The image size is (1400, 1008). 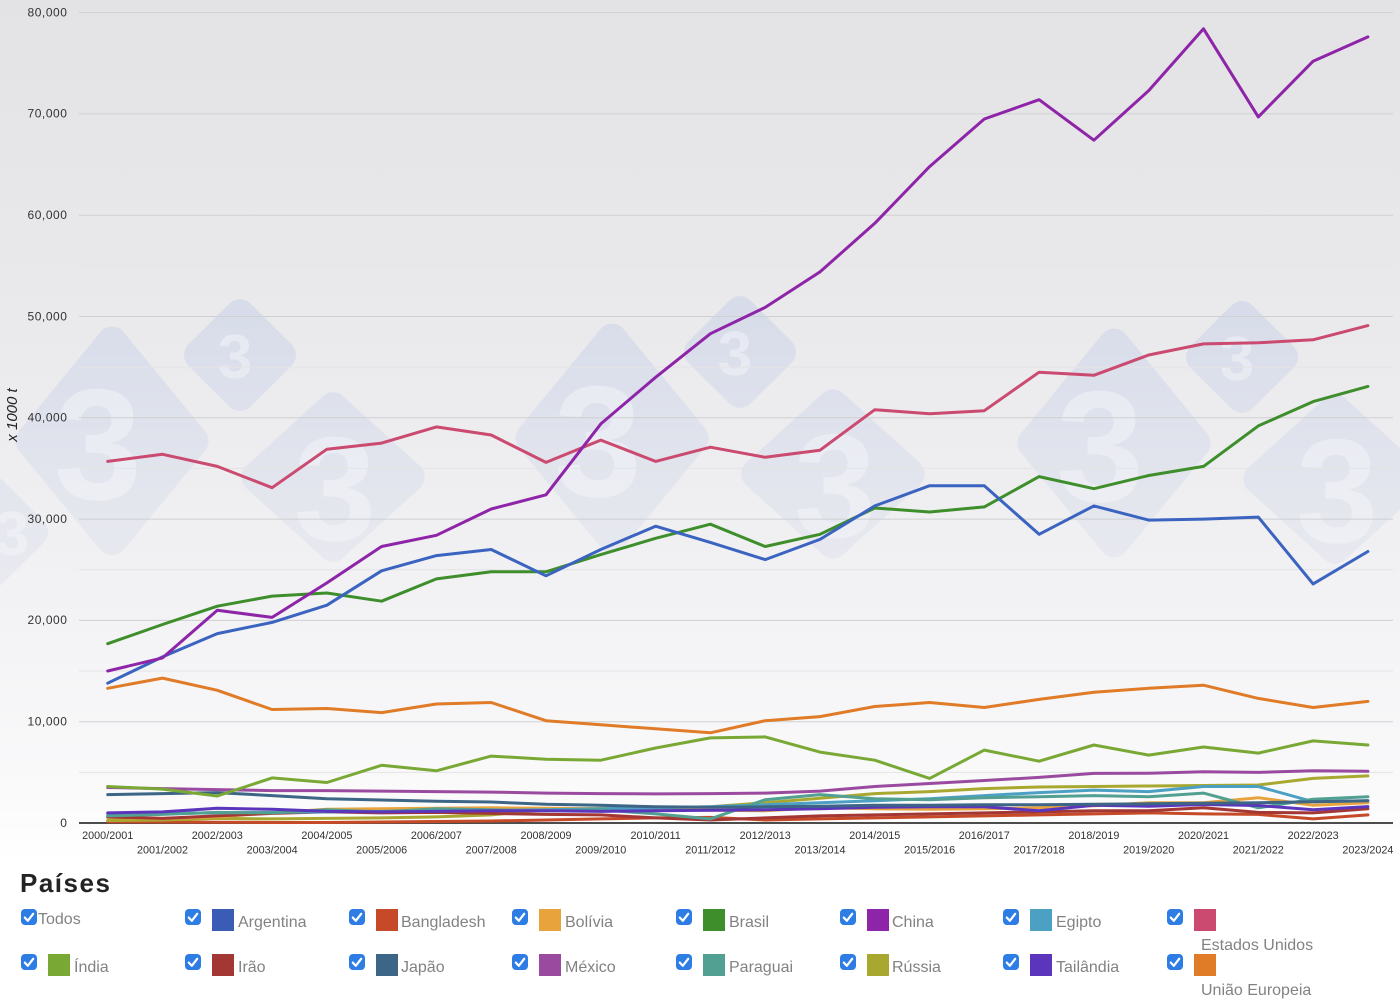 I want to click on svg-text: 2019/2020, so click(x=1148, y=851).